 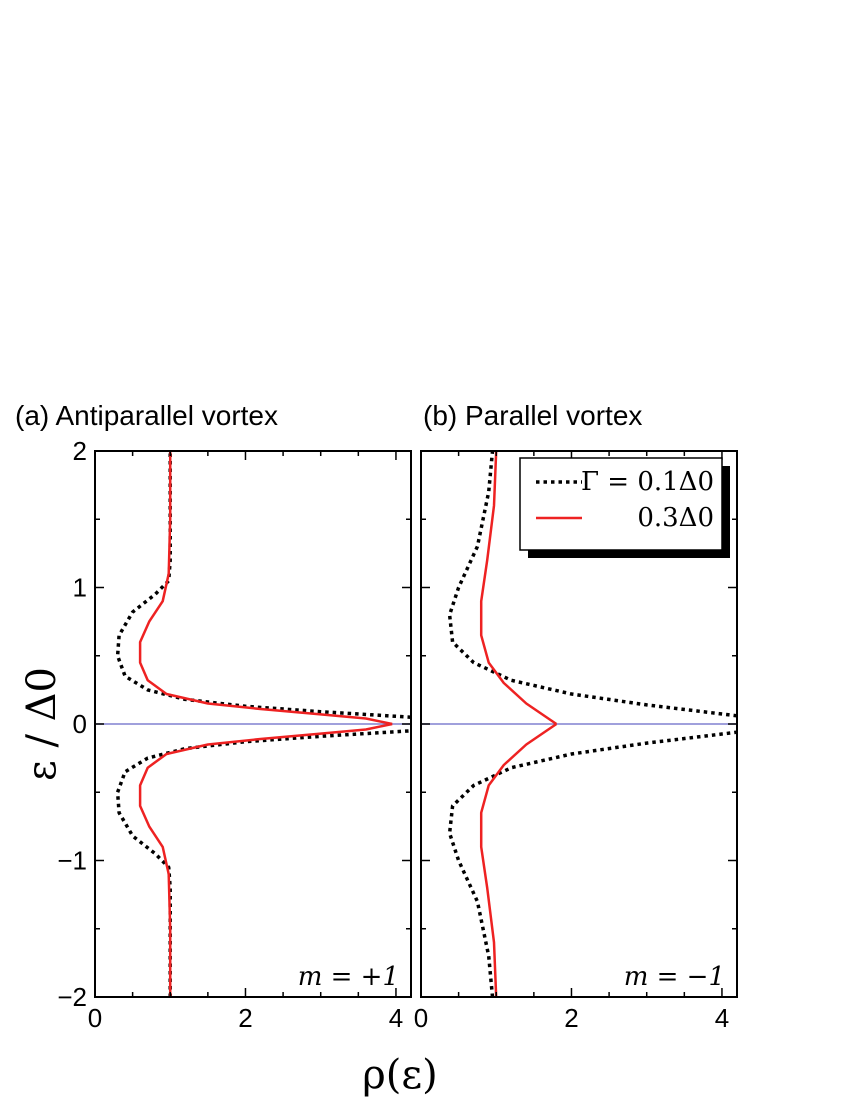 What do you see at coordinates (146, 415) in the screenshot?
I see `panel-a-title: (a) Antiparallel vortex` at bounding box center [146, 415].